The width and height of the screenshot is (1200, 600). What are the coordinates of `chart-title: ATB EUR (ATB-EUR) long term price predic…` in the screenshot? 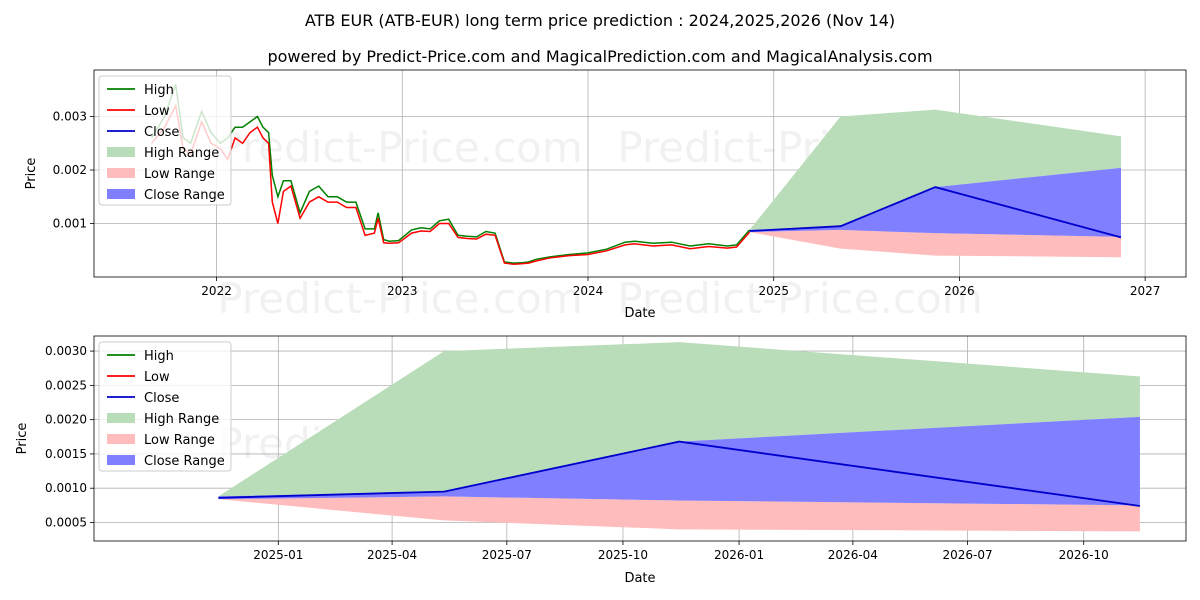 It's located at (600, 20).